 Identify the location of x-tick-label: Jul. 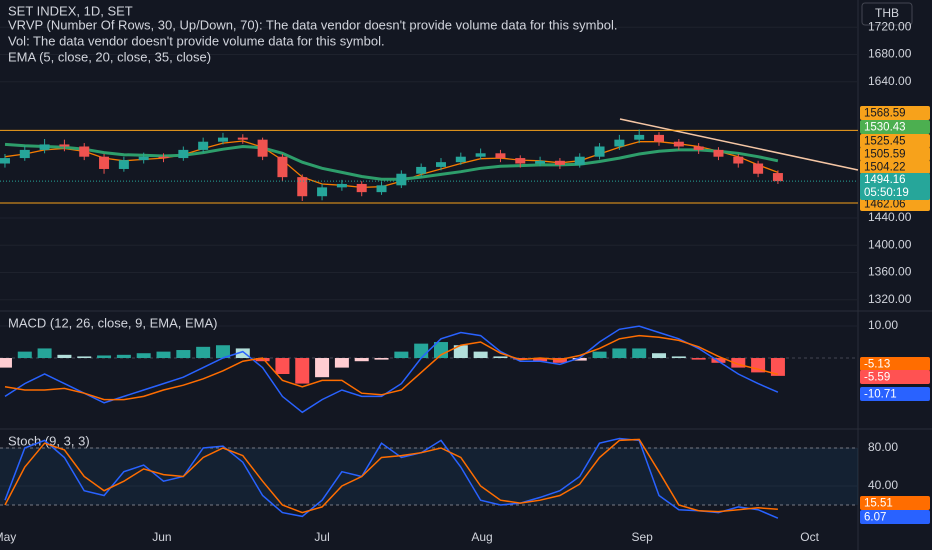
(321, 537).